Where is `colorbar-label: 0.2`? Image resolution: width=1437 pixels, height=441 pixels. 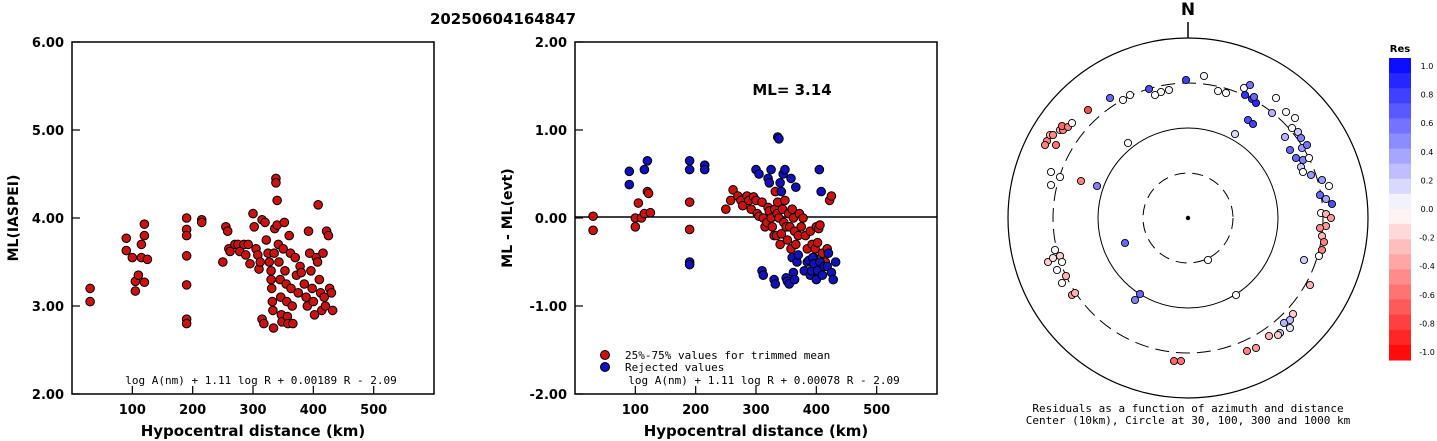
colorbar-label: 0.2 is located at coordinates (1427, 180).